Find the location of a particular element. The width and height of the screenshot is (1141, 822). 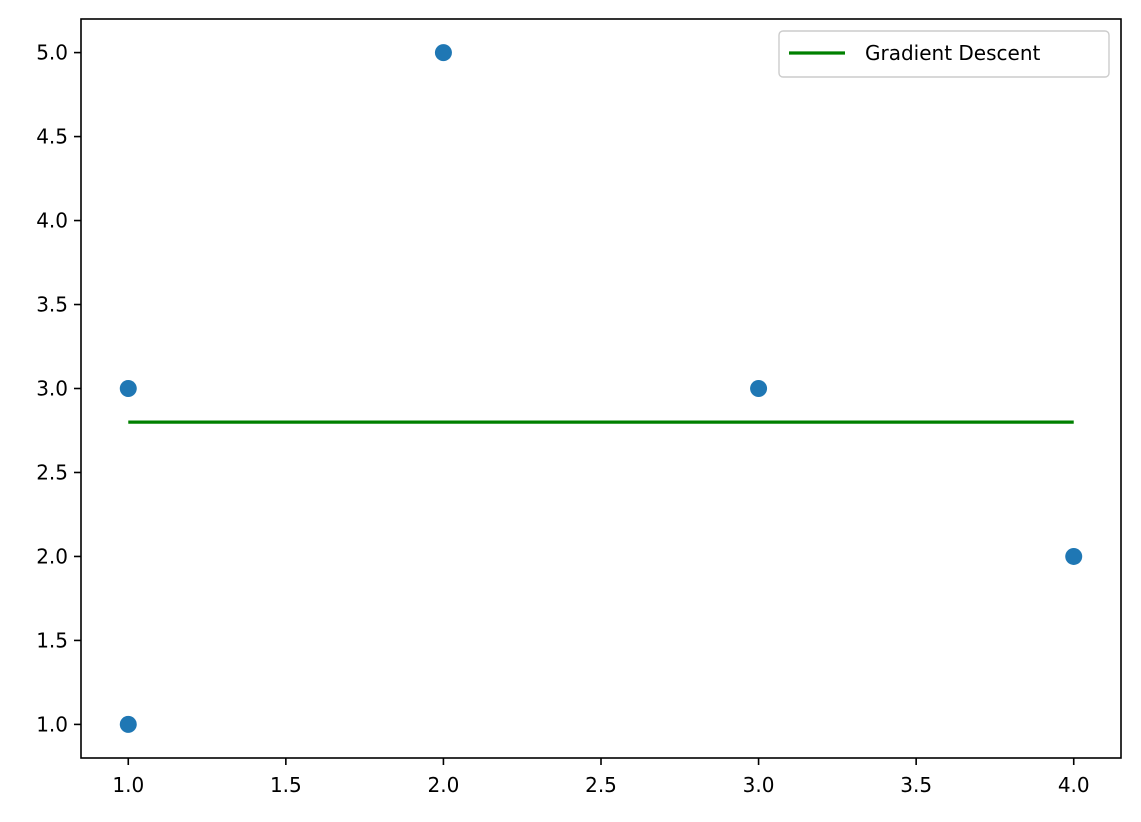

legend: Gradient Descent is located at coordinates (944, 54).